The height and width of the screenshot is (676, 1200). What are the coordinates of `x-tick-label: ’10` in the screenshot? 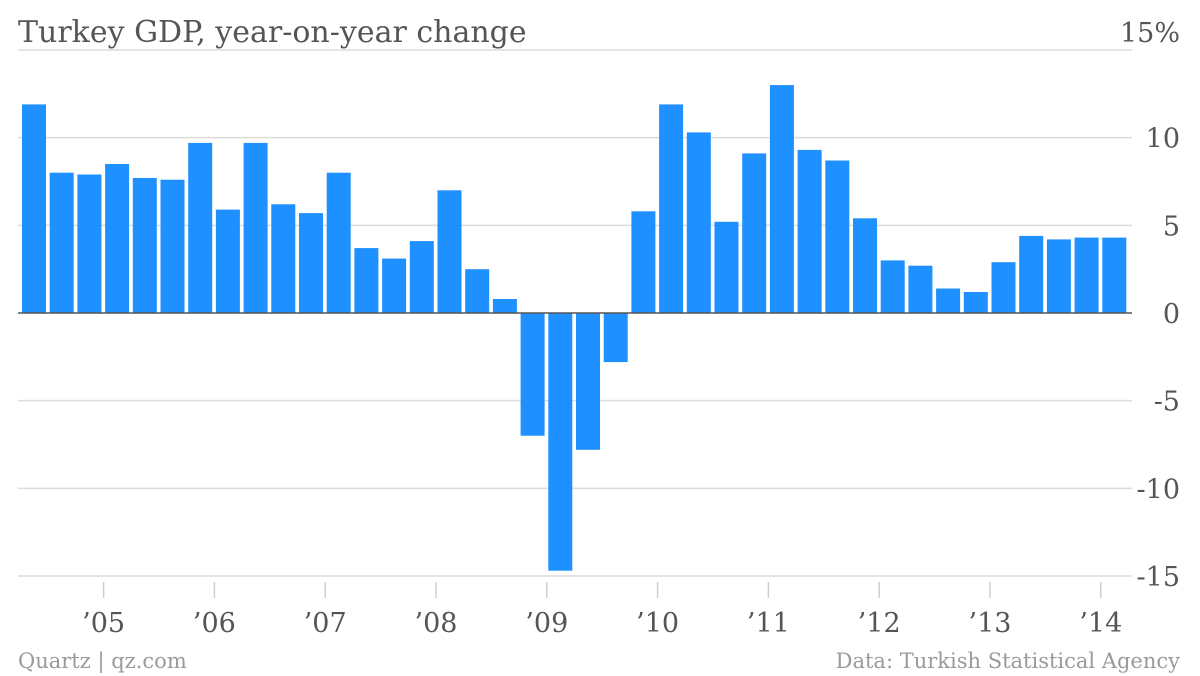 It's located at (657, 623).